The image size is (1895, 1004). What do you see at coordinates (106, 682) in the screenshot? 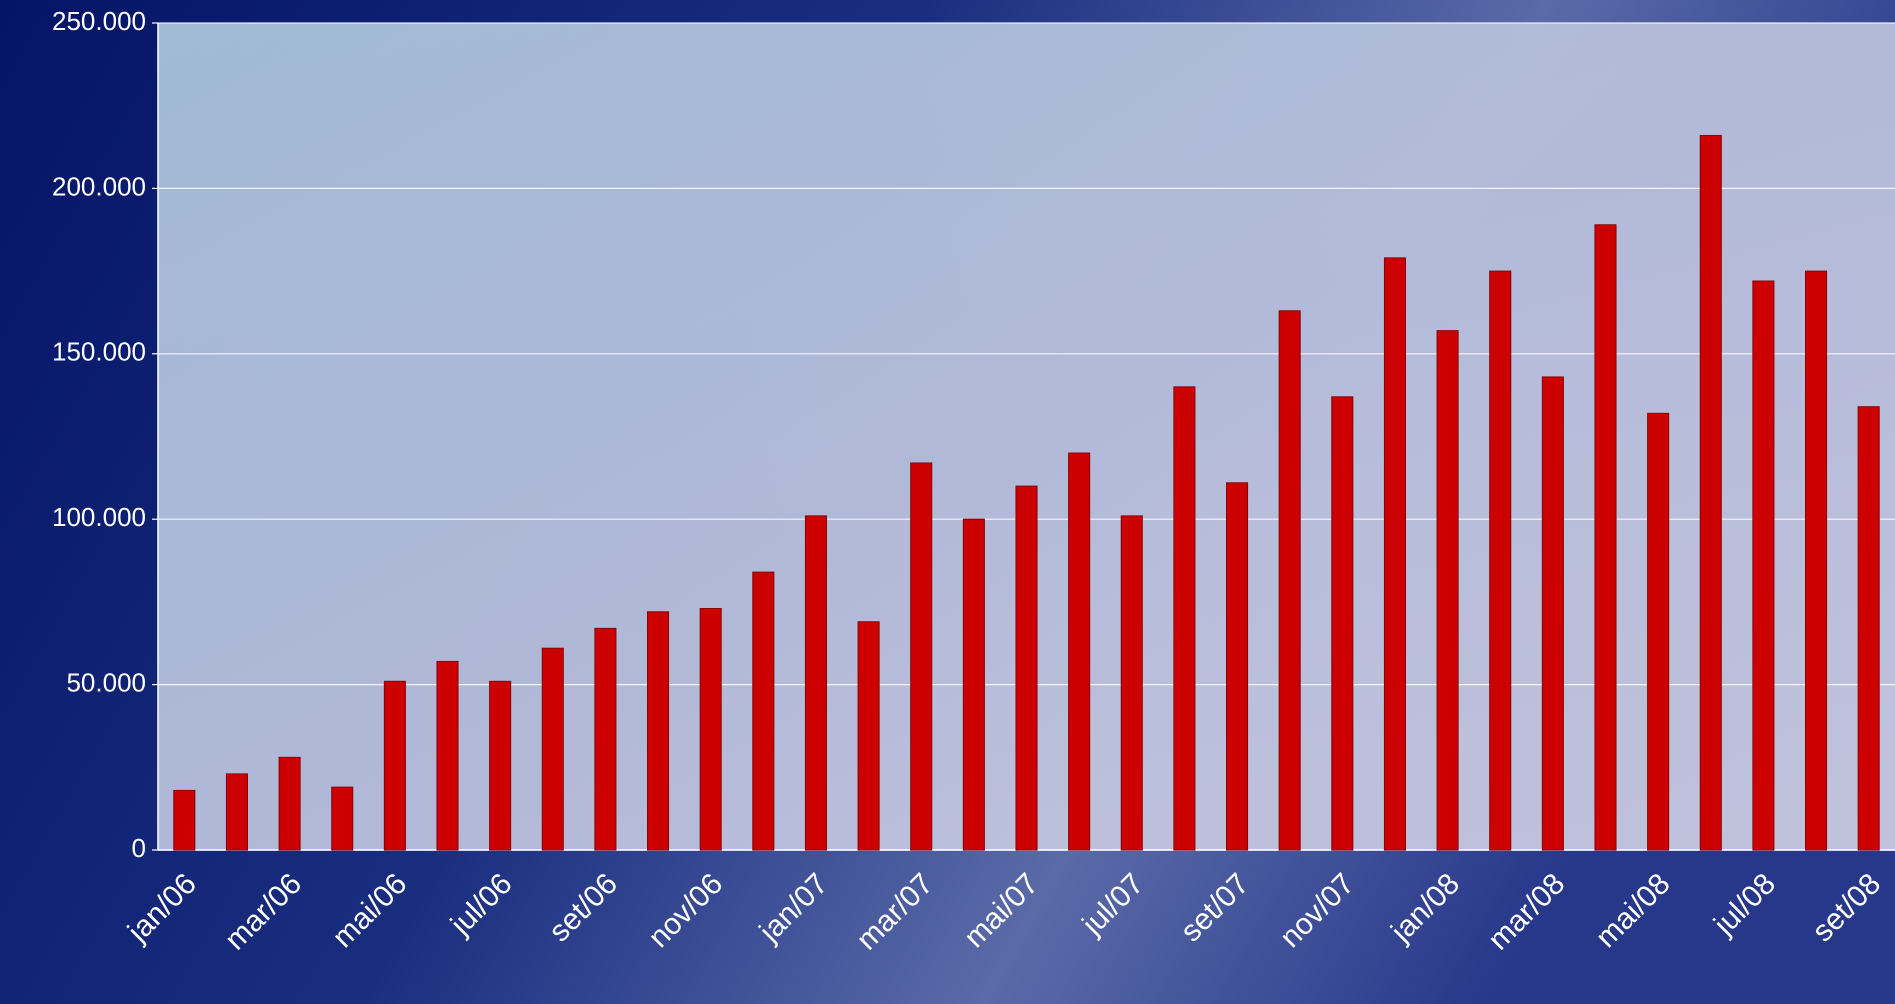
I see `y-tick-label: 50.000` at bounding box center [106, 682].